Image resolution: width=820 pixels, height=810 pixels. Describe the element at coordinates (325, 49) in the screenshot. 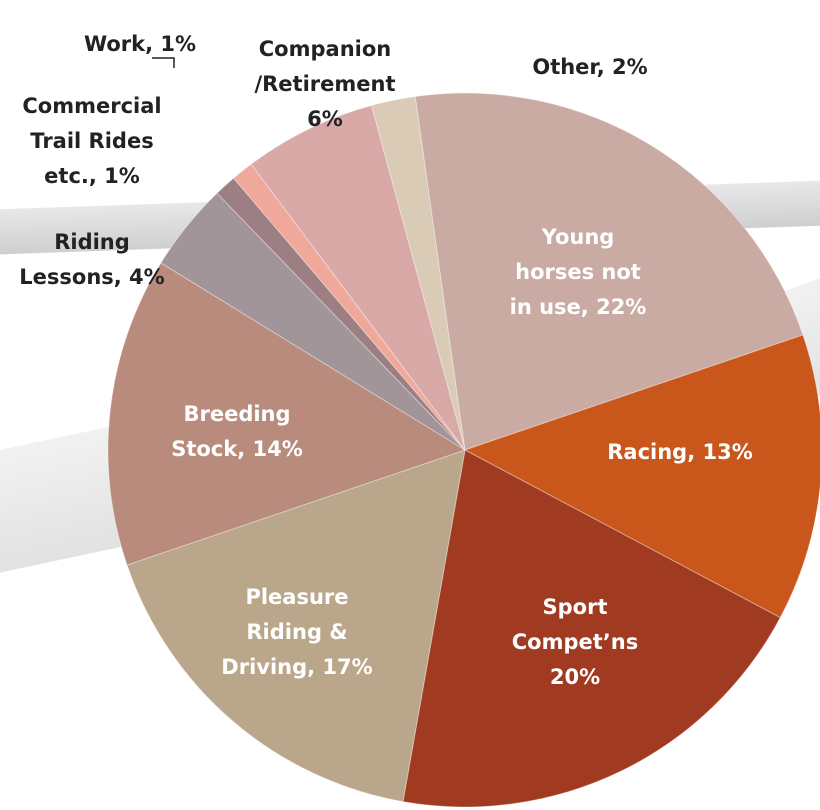

I see `slice-label: Companion` at that location.